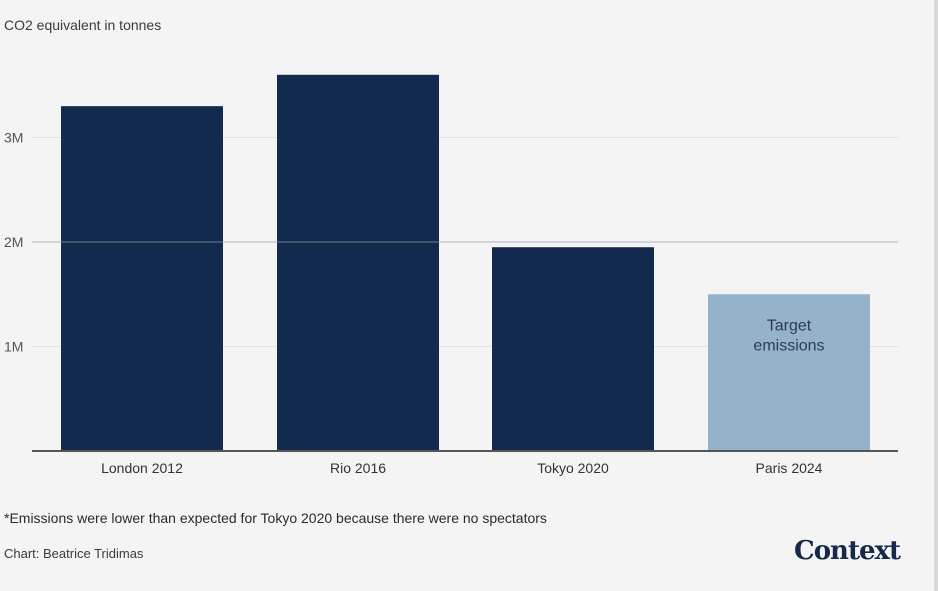  Describe the element at coordinates (13, 347) in the screenshot. I see `y-tick-label: 1M` at that location.